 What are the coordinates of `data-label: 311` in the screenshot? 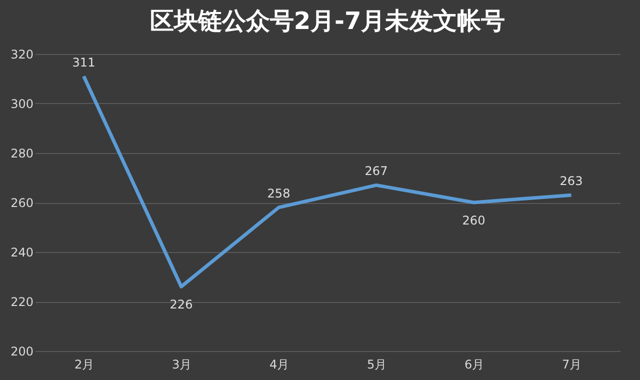 It's located at (84, 62).